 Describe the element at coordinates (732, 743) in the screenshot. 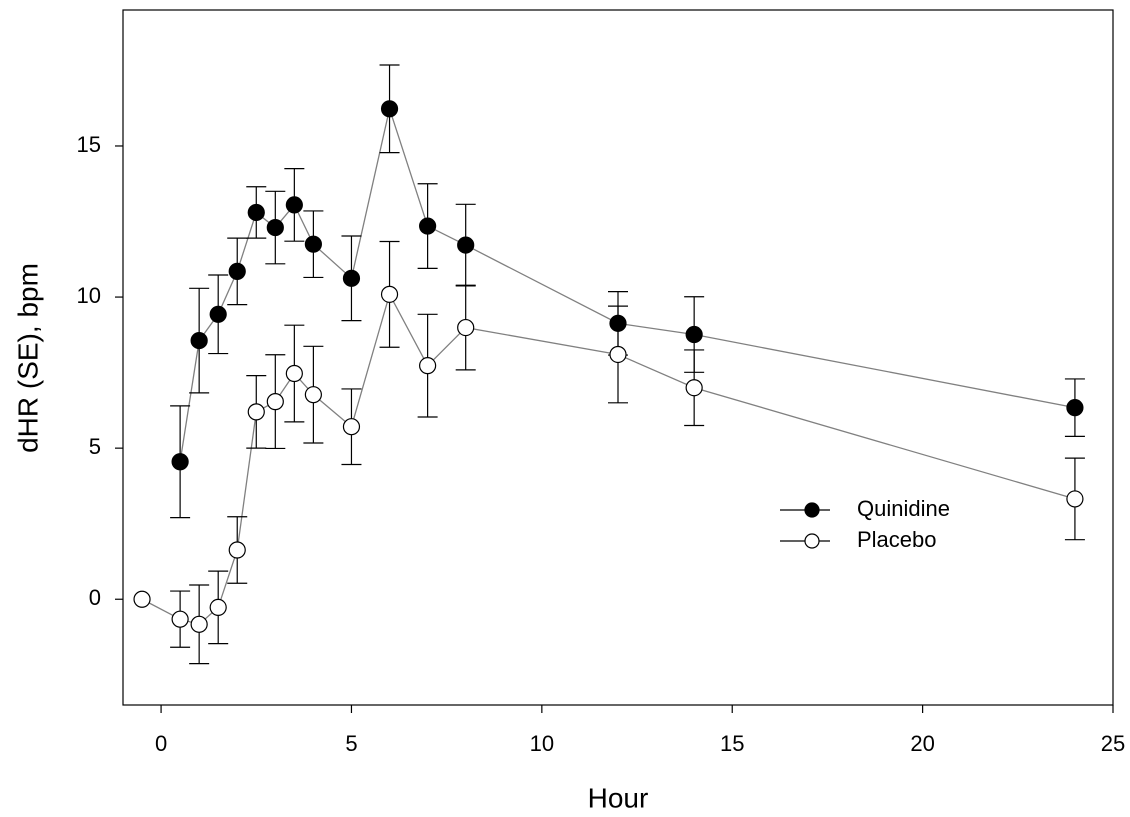

I see `x-tick-label: 15` at that location.